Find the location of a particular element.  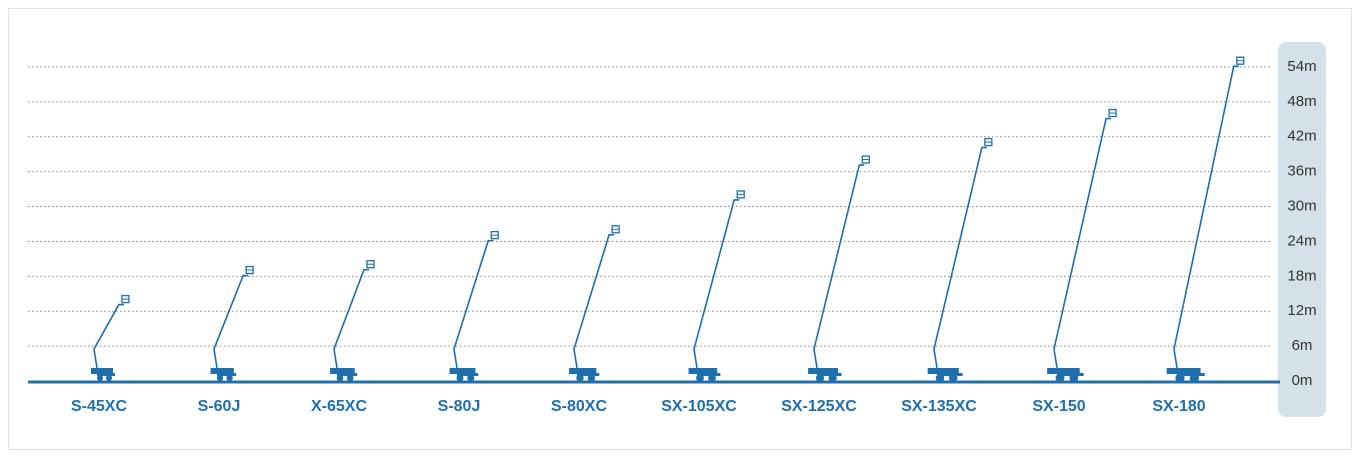

y-tick-label: 18m is located at coordinates (1301, 275).